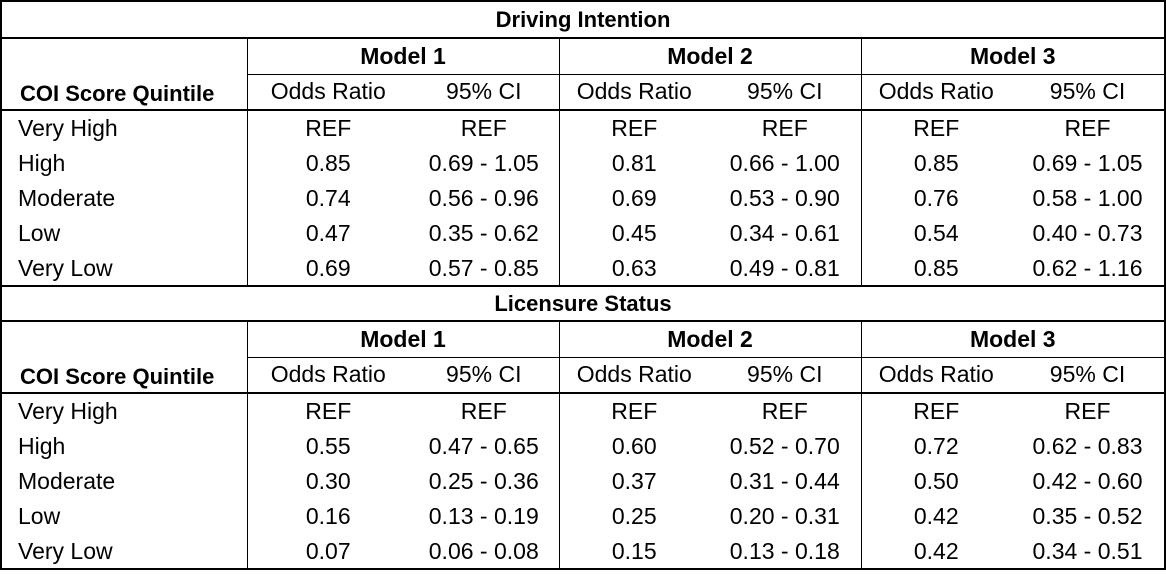  Describe the element at coordinates (484, 481) in the screenshot. I see `ci-cell: 0.25 - 0.36` at that location.